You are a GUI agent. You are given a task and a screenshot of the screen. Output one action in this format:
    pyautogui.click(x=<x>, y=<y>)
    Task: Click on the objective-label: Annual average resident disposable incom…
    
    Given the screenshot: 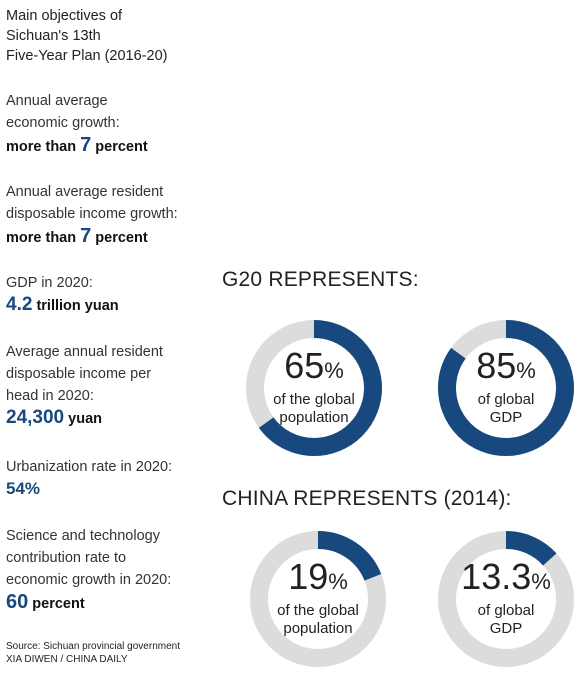 What is the action you would take?
    pyautogui.click(x=92, y=203)
    